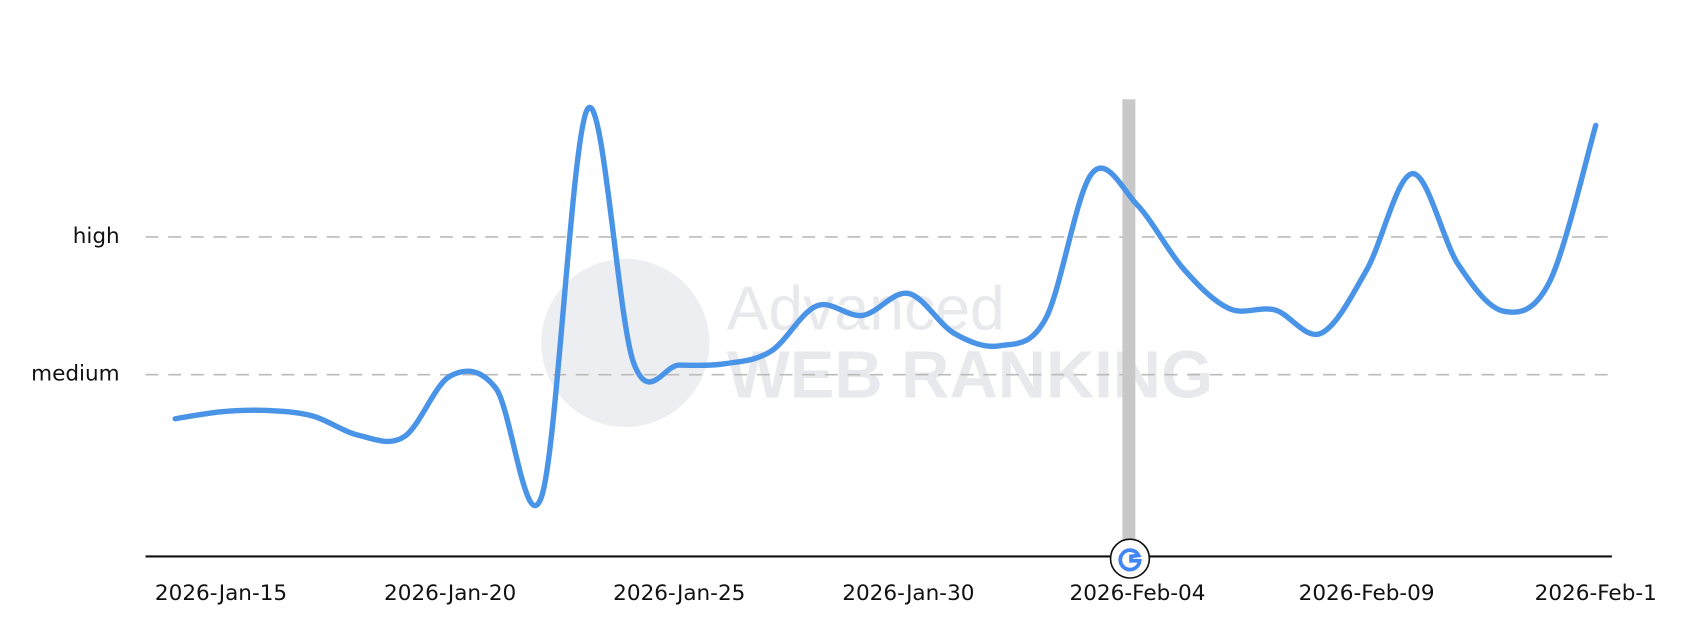 This screenshot has height=632, width=1682. What do you see at coordinates (625, 343) in the screenshot?
I see `watermark-globe` at bounding box center [625, 343].